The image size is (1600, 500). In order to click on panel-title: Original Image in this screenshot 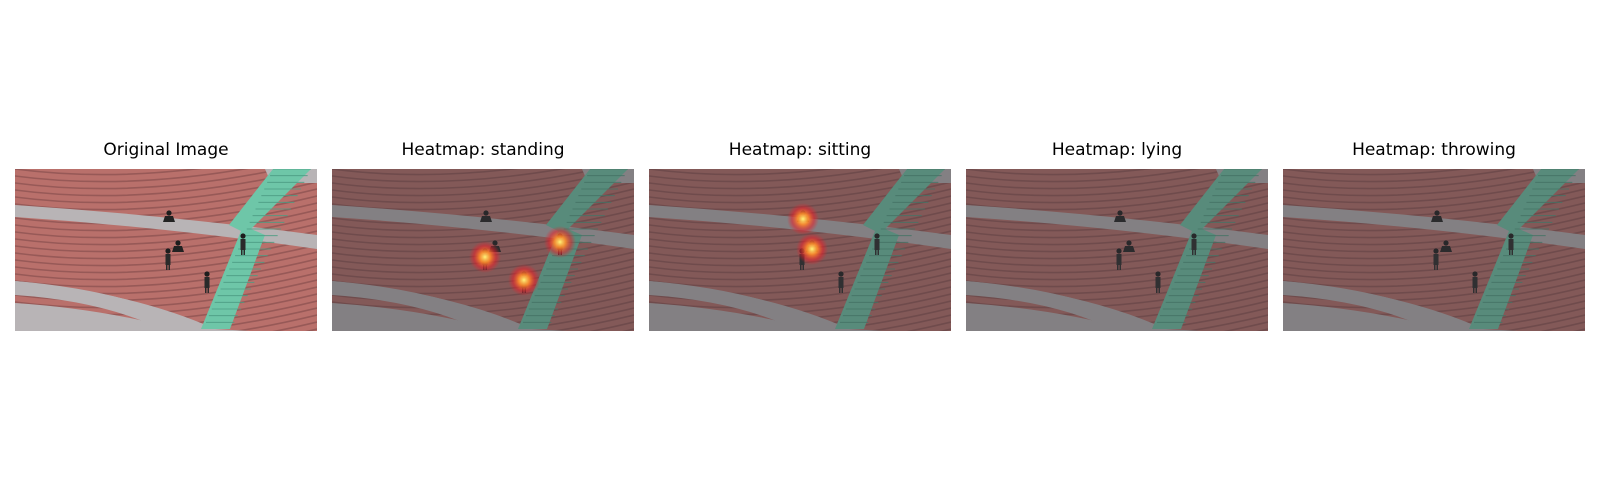, I will do `click(166, 150)`.